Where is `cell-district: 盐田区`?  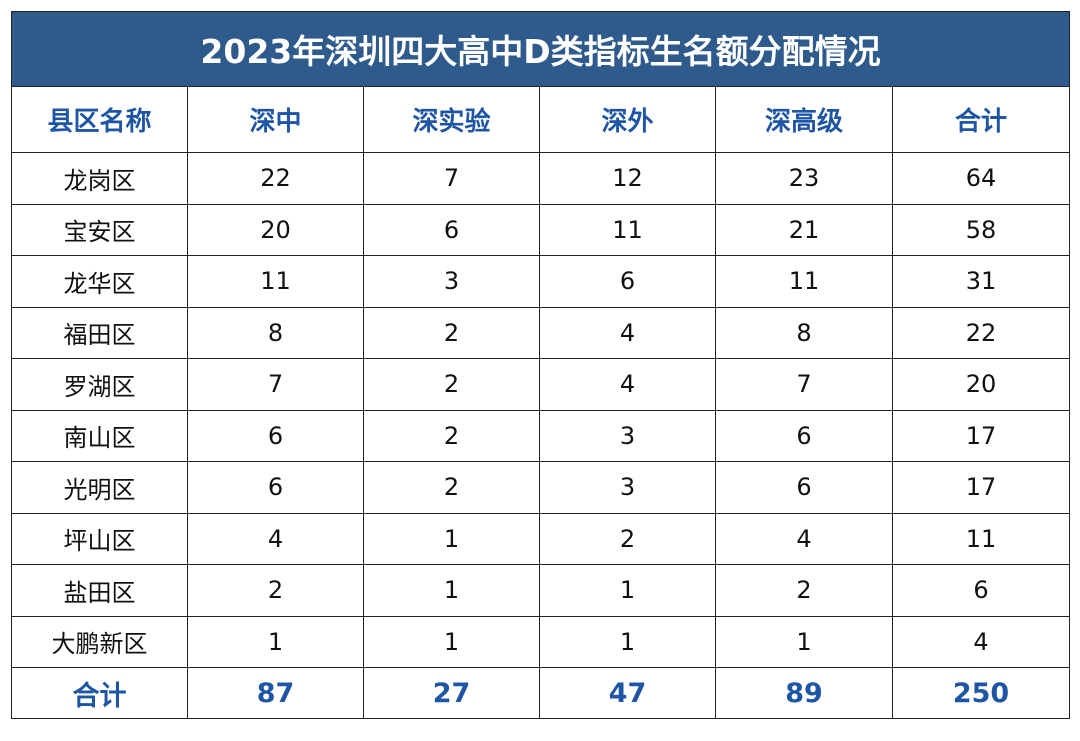
cell-district: 盐田区 is located at coordinates (99, 590).